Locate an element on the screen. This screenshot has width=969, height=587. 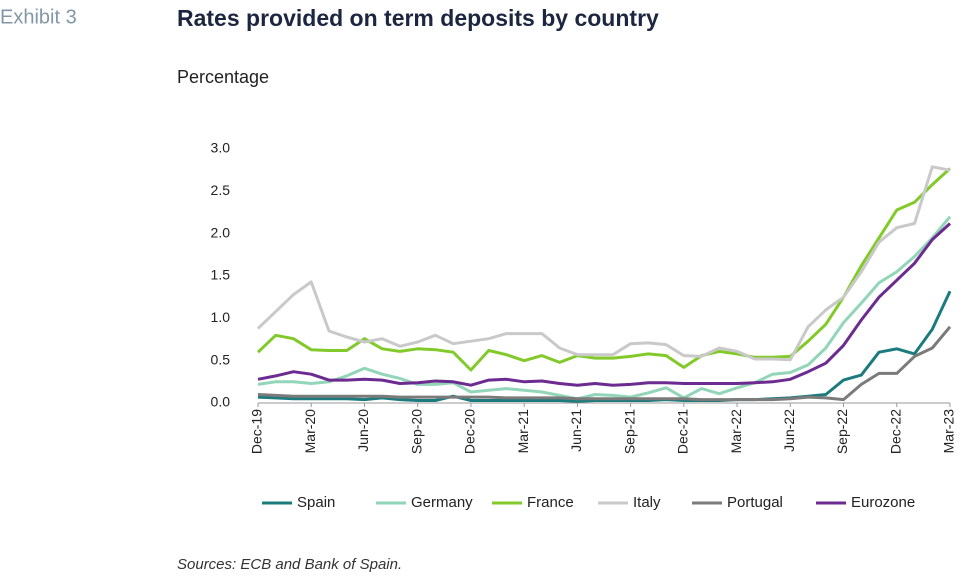
y-tick-label: 2.5 is located at coordinates (221, 190).